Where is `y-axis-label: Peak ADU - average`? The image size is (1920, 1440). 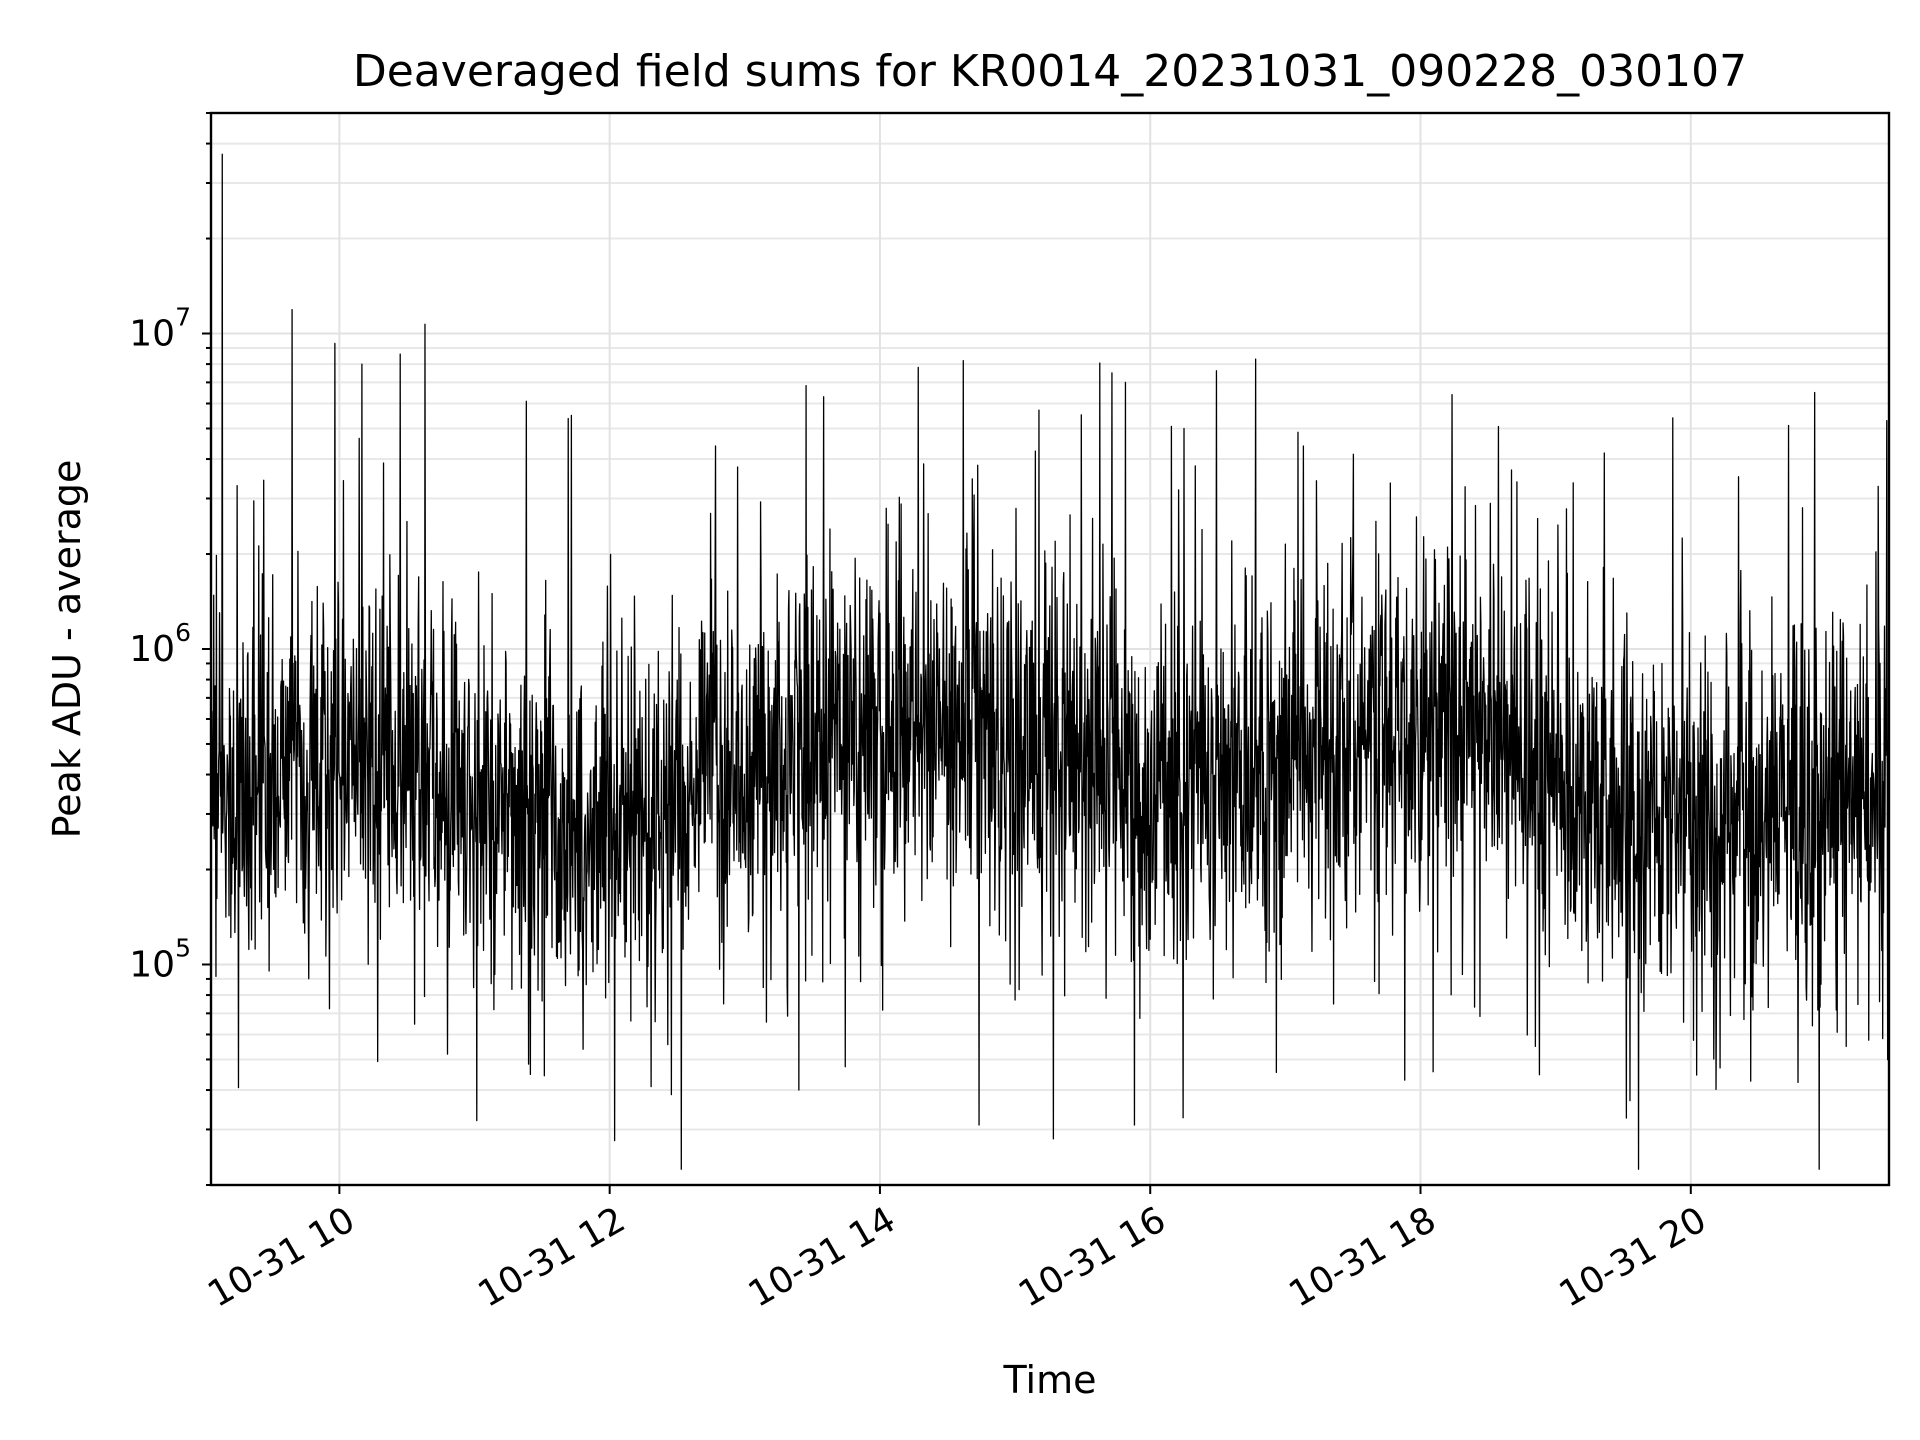 y-axis-label: Peak ADU - average is located at coordinates (67, 649).